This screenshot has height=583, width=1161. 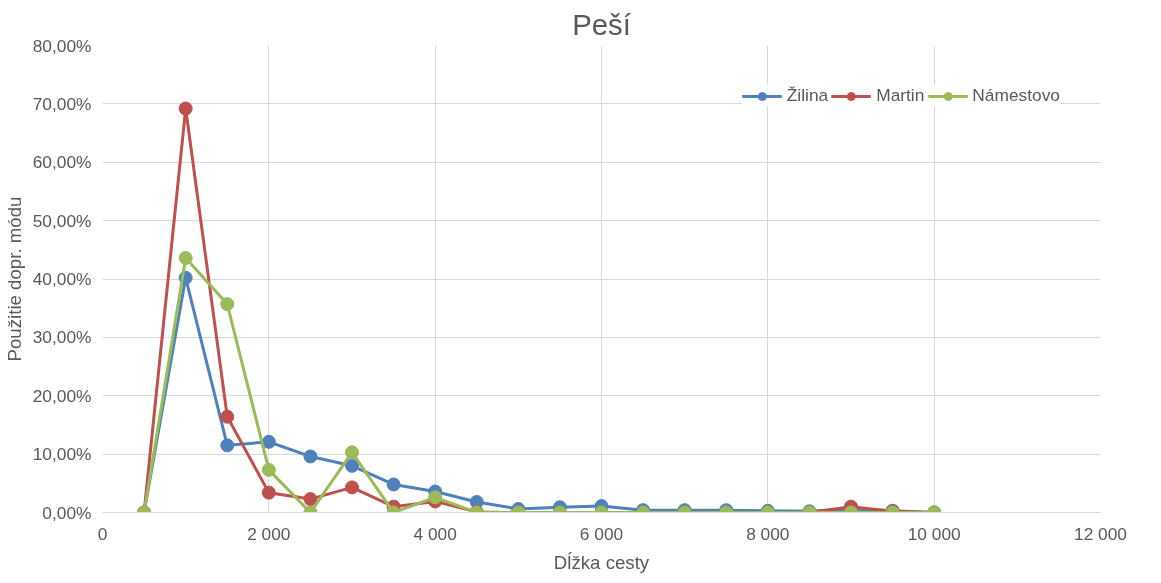 I want to click on legend-label: Žilina, so click(x=807, y=95).